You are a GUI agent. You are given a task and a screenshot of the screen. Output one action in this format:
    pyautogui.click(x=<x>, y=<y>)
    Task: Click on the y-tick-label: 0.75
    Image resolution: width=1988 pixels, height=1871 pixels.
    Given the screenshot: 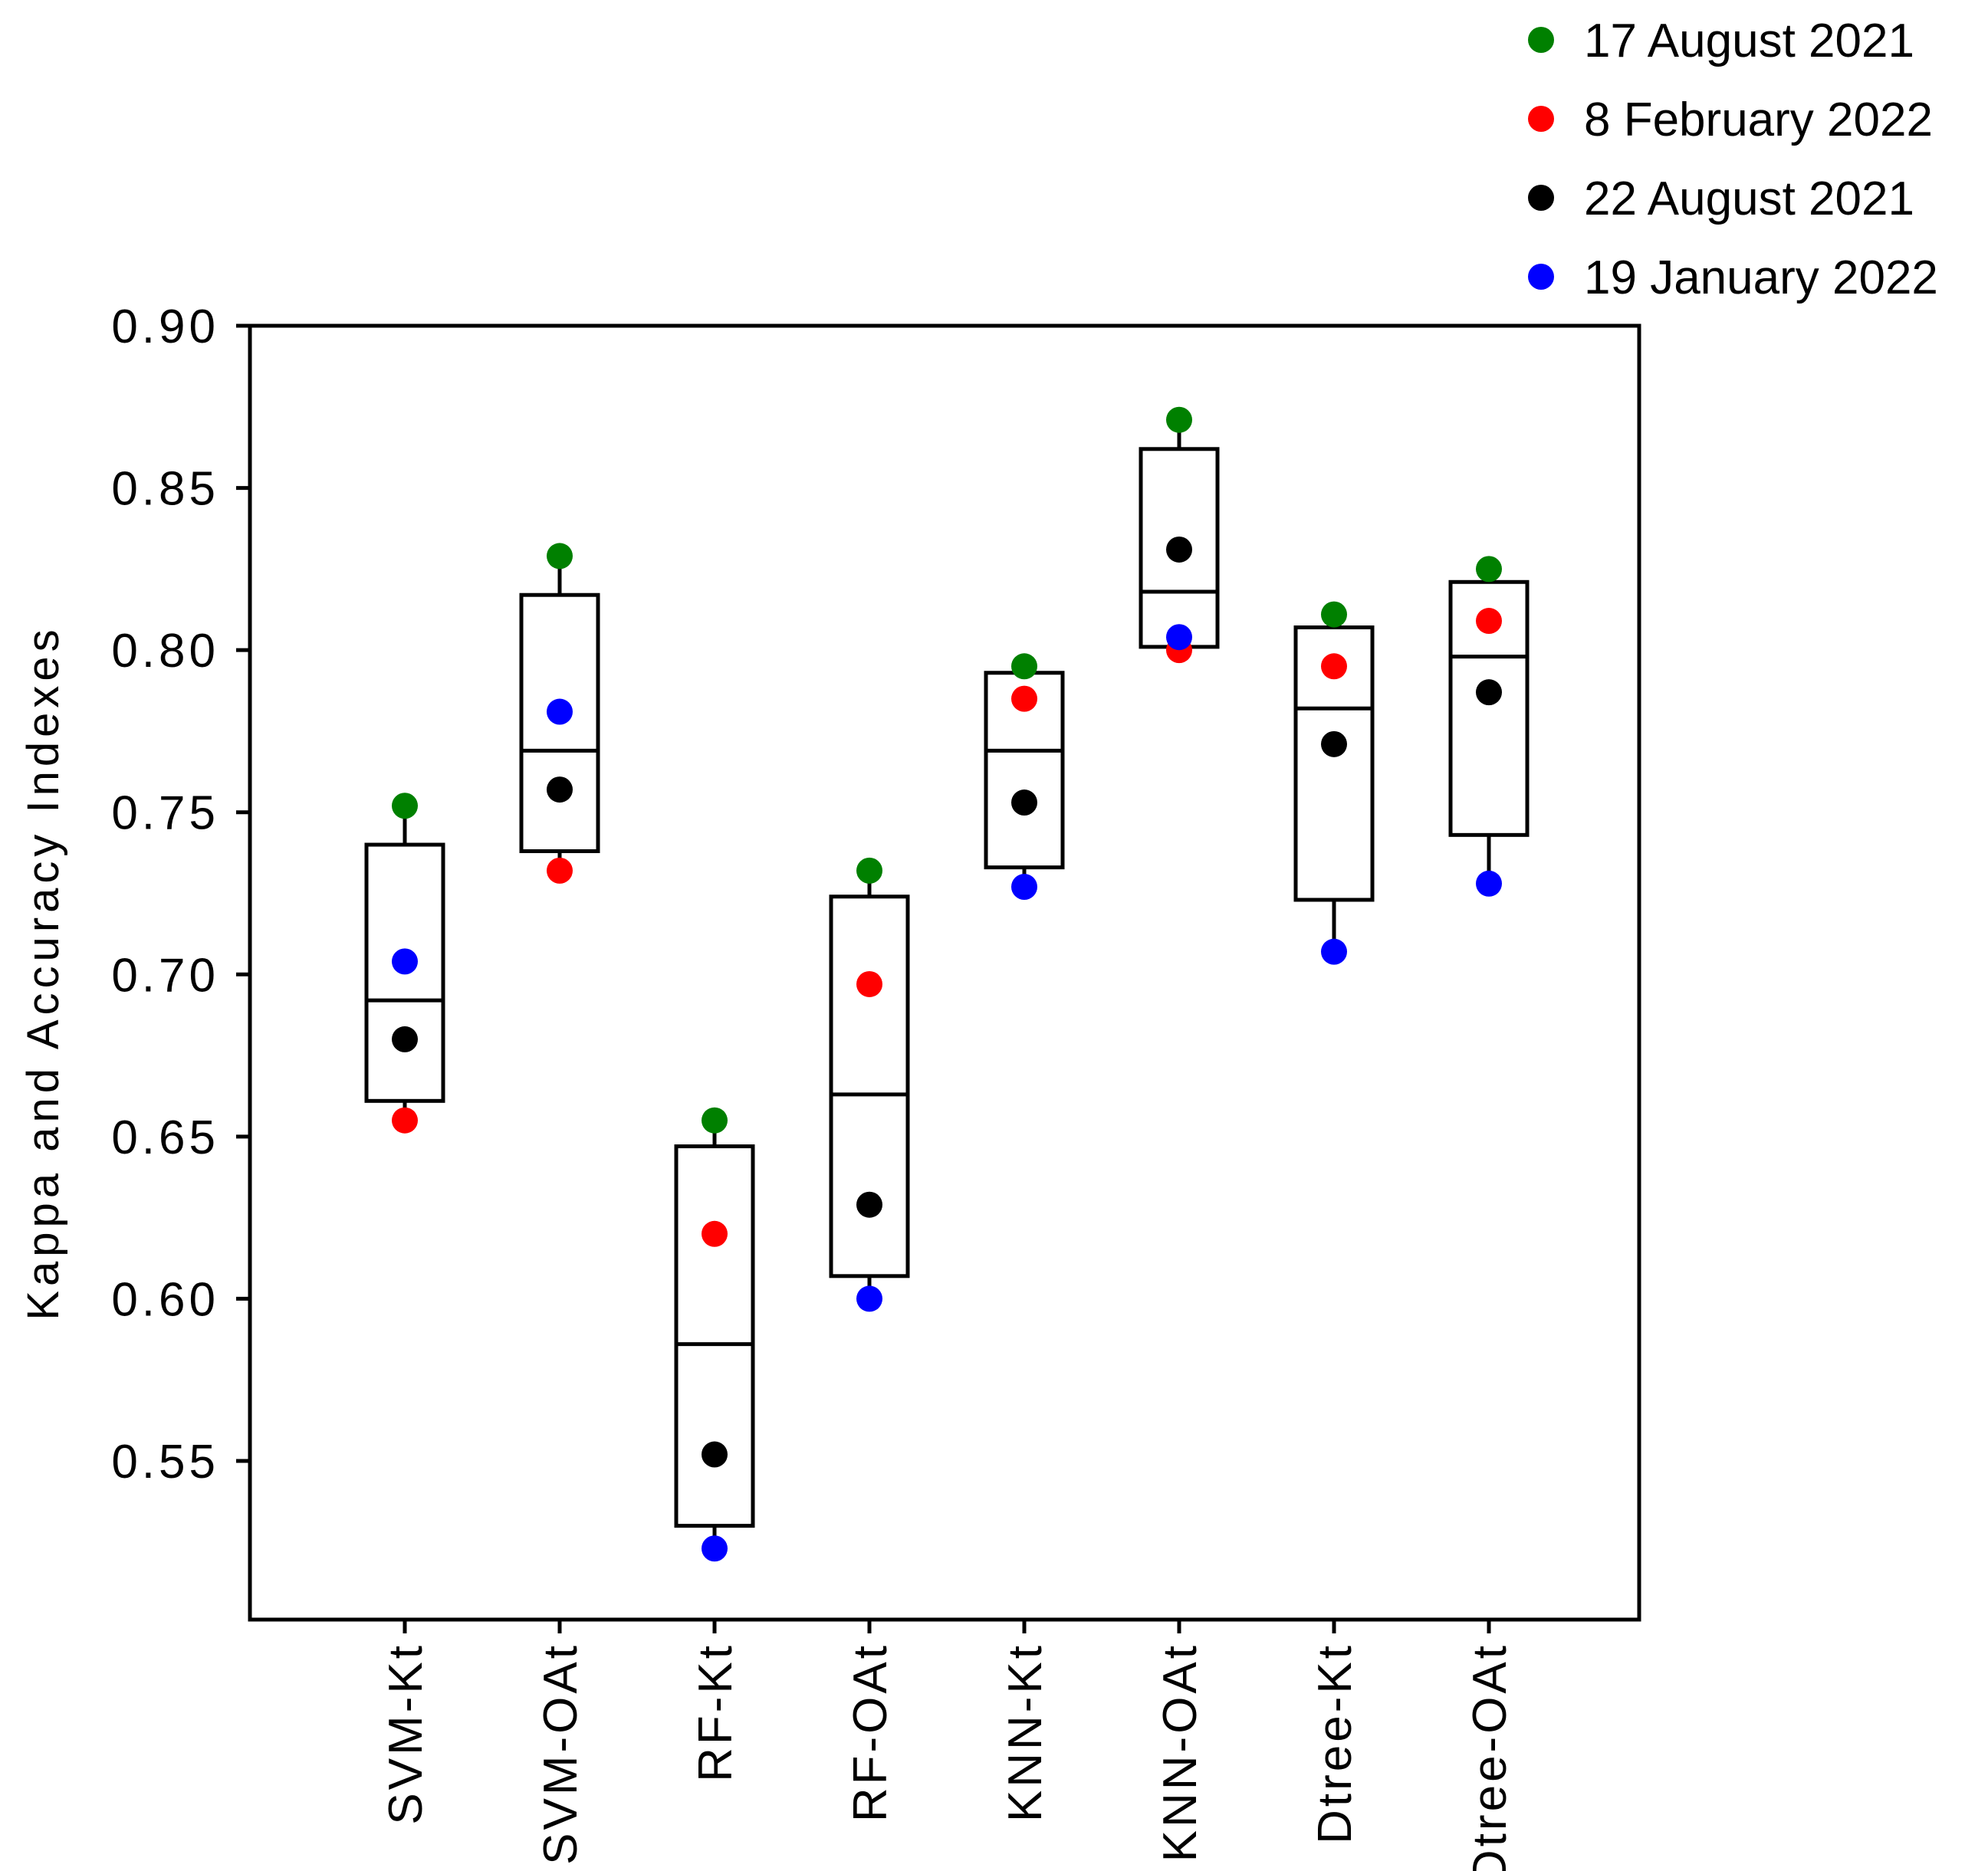 What is the action you would take?
    pyautogui.click(x=165, y=813)
    